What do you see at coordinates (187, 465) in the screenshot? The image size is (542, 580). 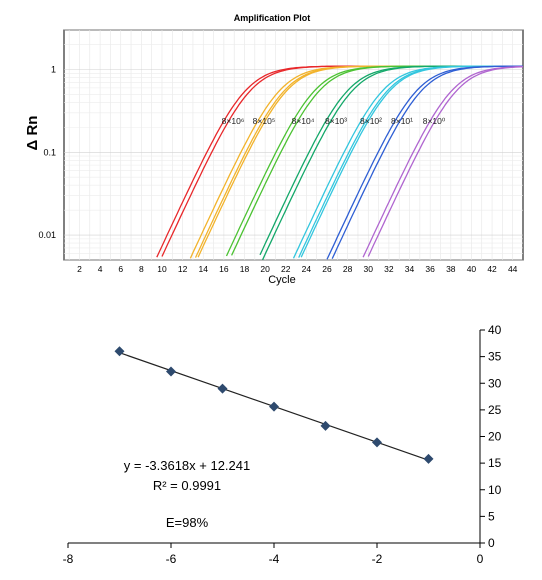 I see `regression-equation: y = -3.3618x + 12.241` at bounding box center [187, 465].